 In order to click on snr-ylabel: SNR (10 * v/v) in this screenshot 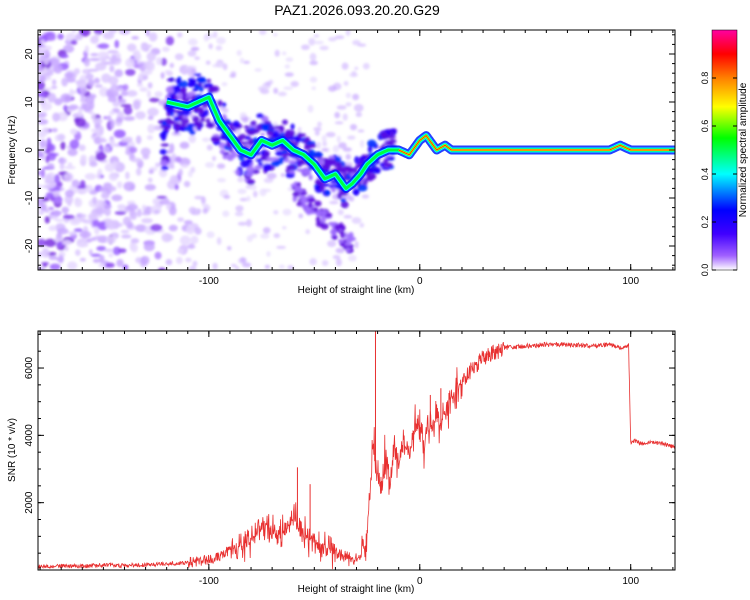, I will do `click(12, 450)`.